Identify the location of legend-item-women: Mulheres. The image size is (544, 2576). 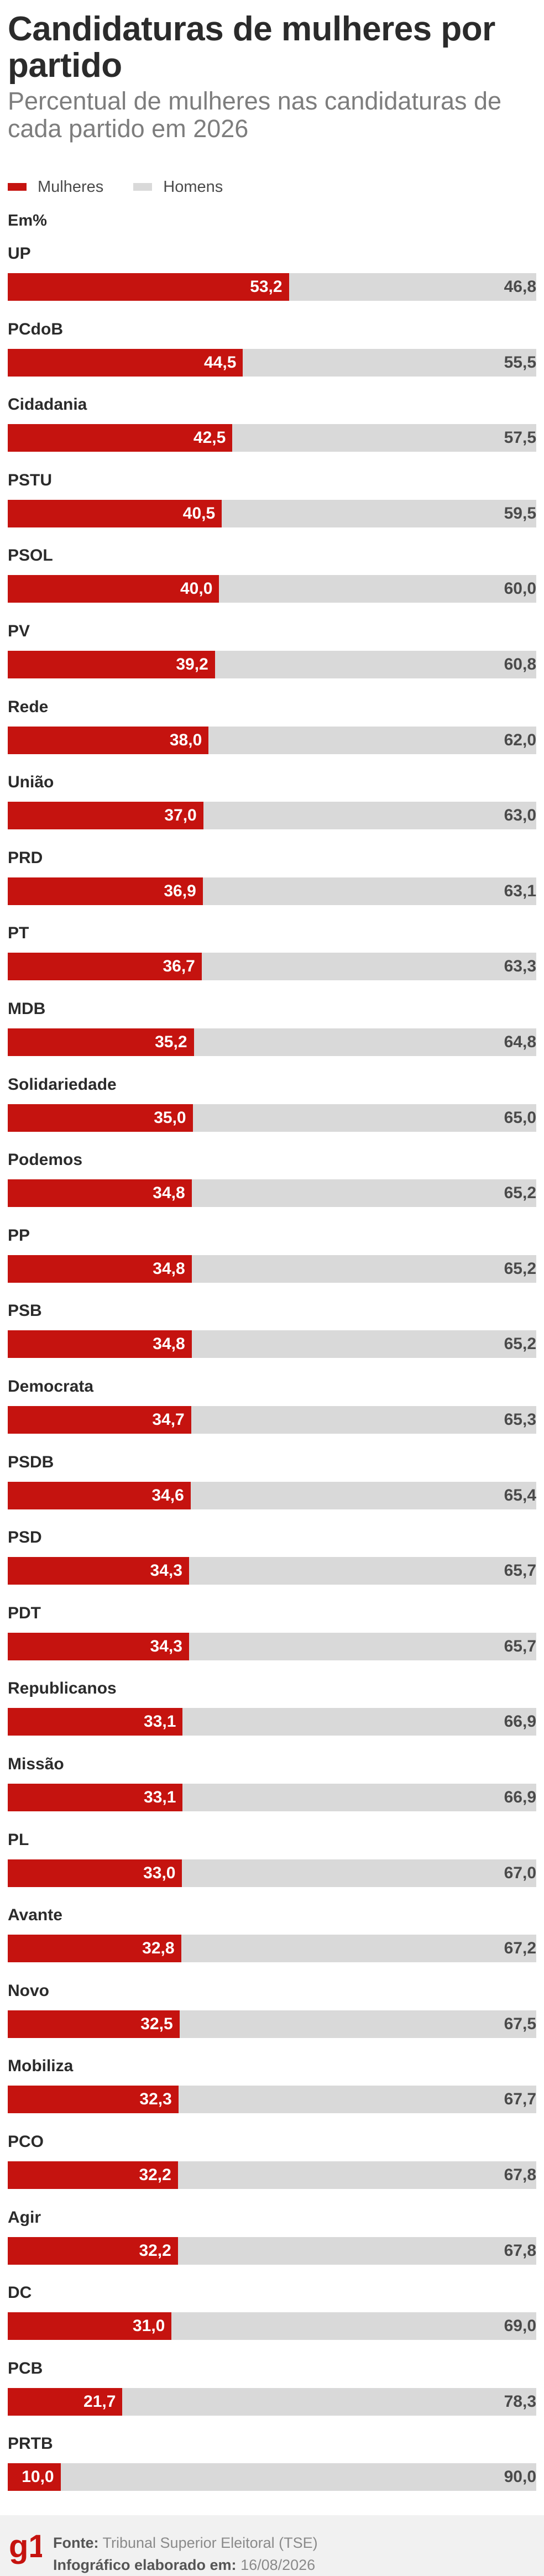
(55, 187).